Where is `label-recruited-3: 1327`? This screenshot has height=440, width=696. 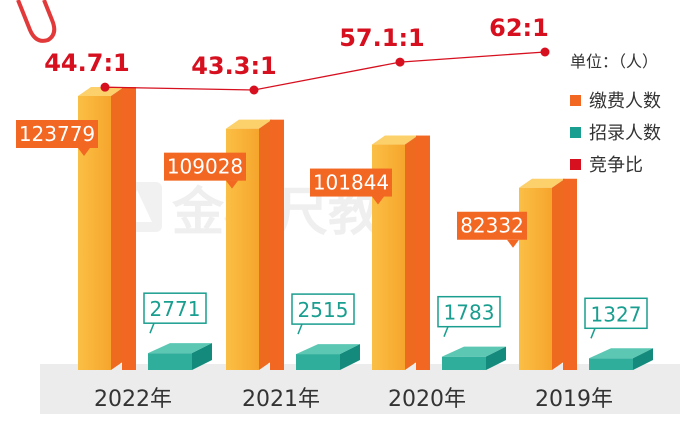
label-recruited-3: 1327 is located at coordinates (616, 318).